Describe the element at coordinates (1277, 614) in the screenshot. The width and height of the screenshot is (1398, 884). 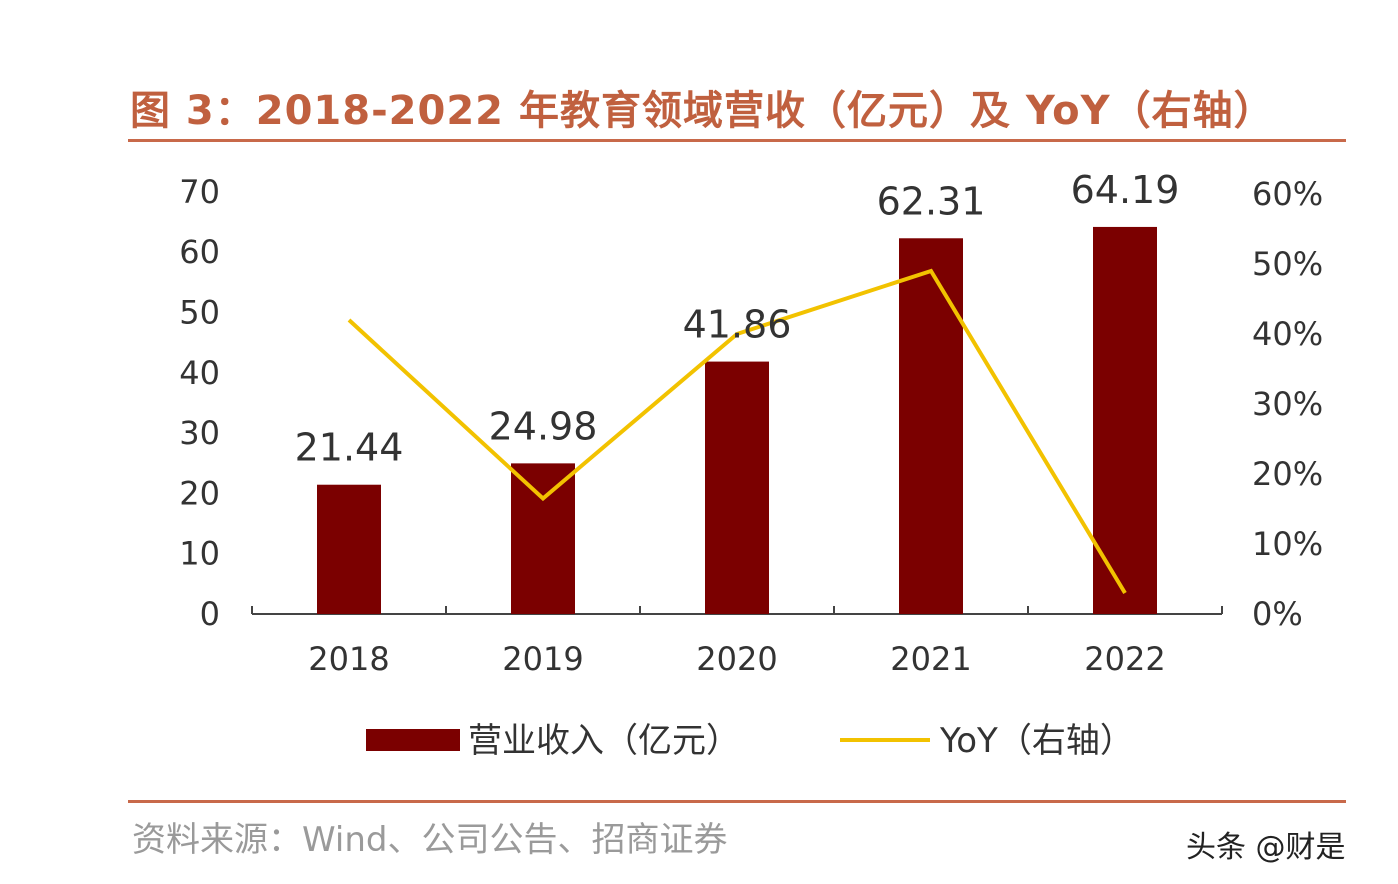
I see `y-right-tick-label: 0%` at that location.